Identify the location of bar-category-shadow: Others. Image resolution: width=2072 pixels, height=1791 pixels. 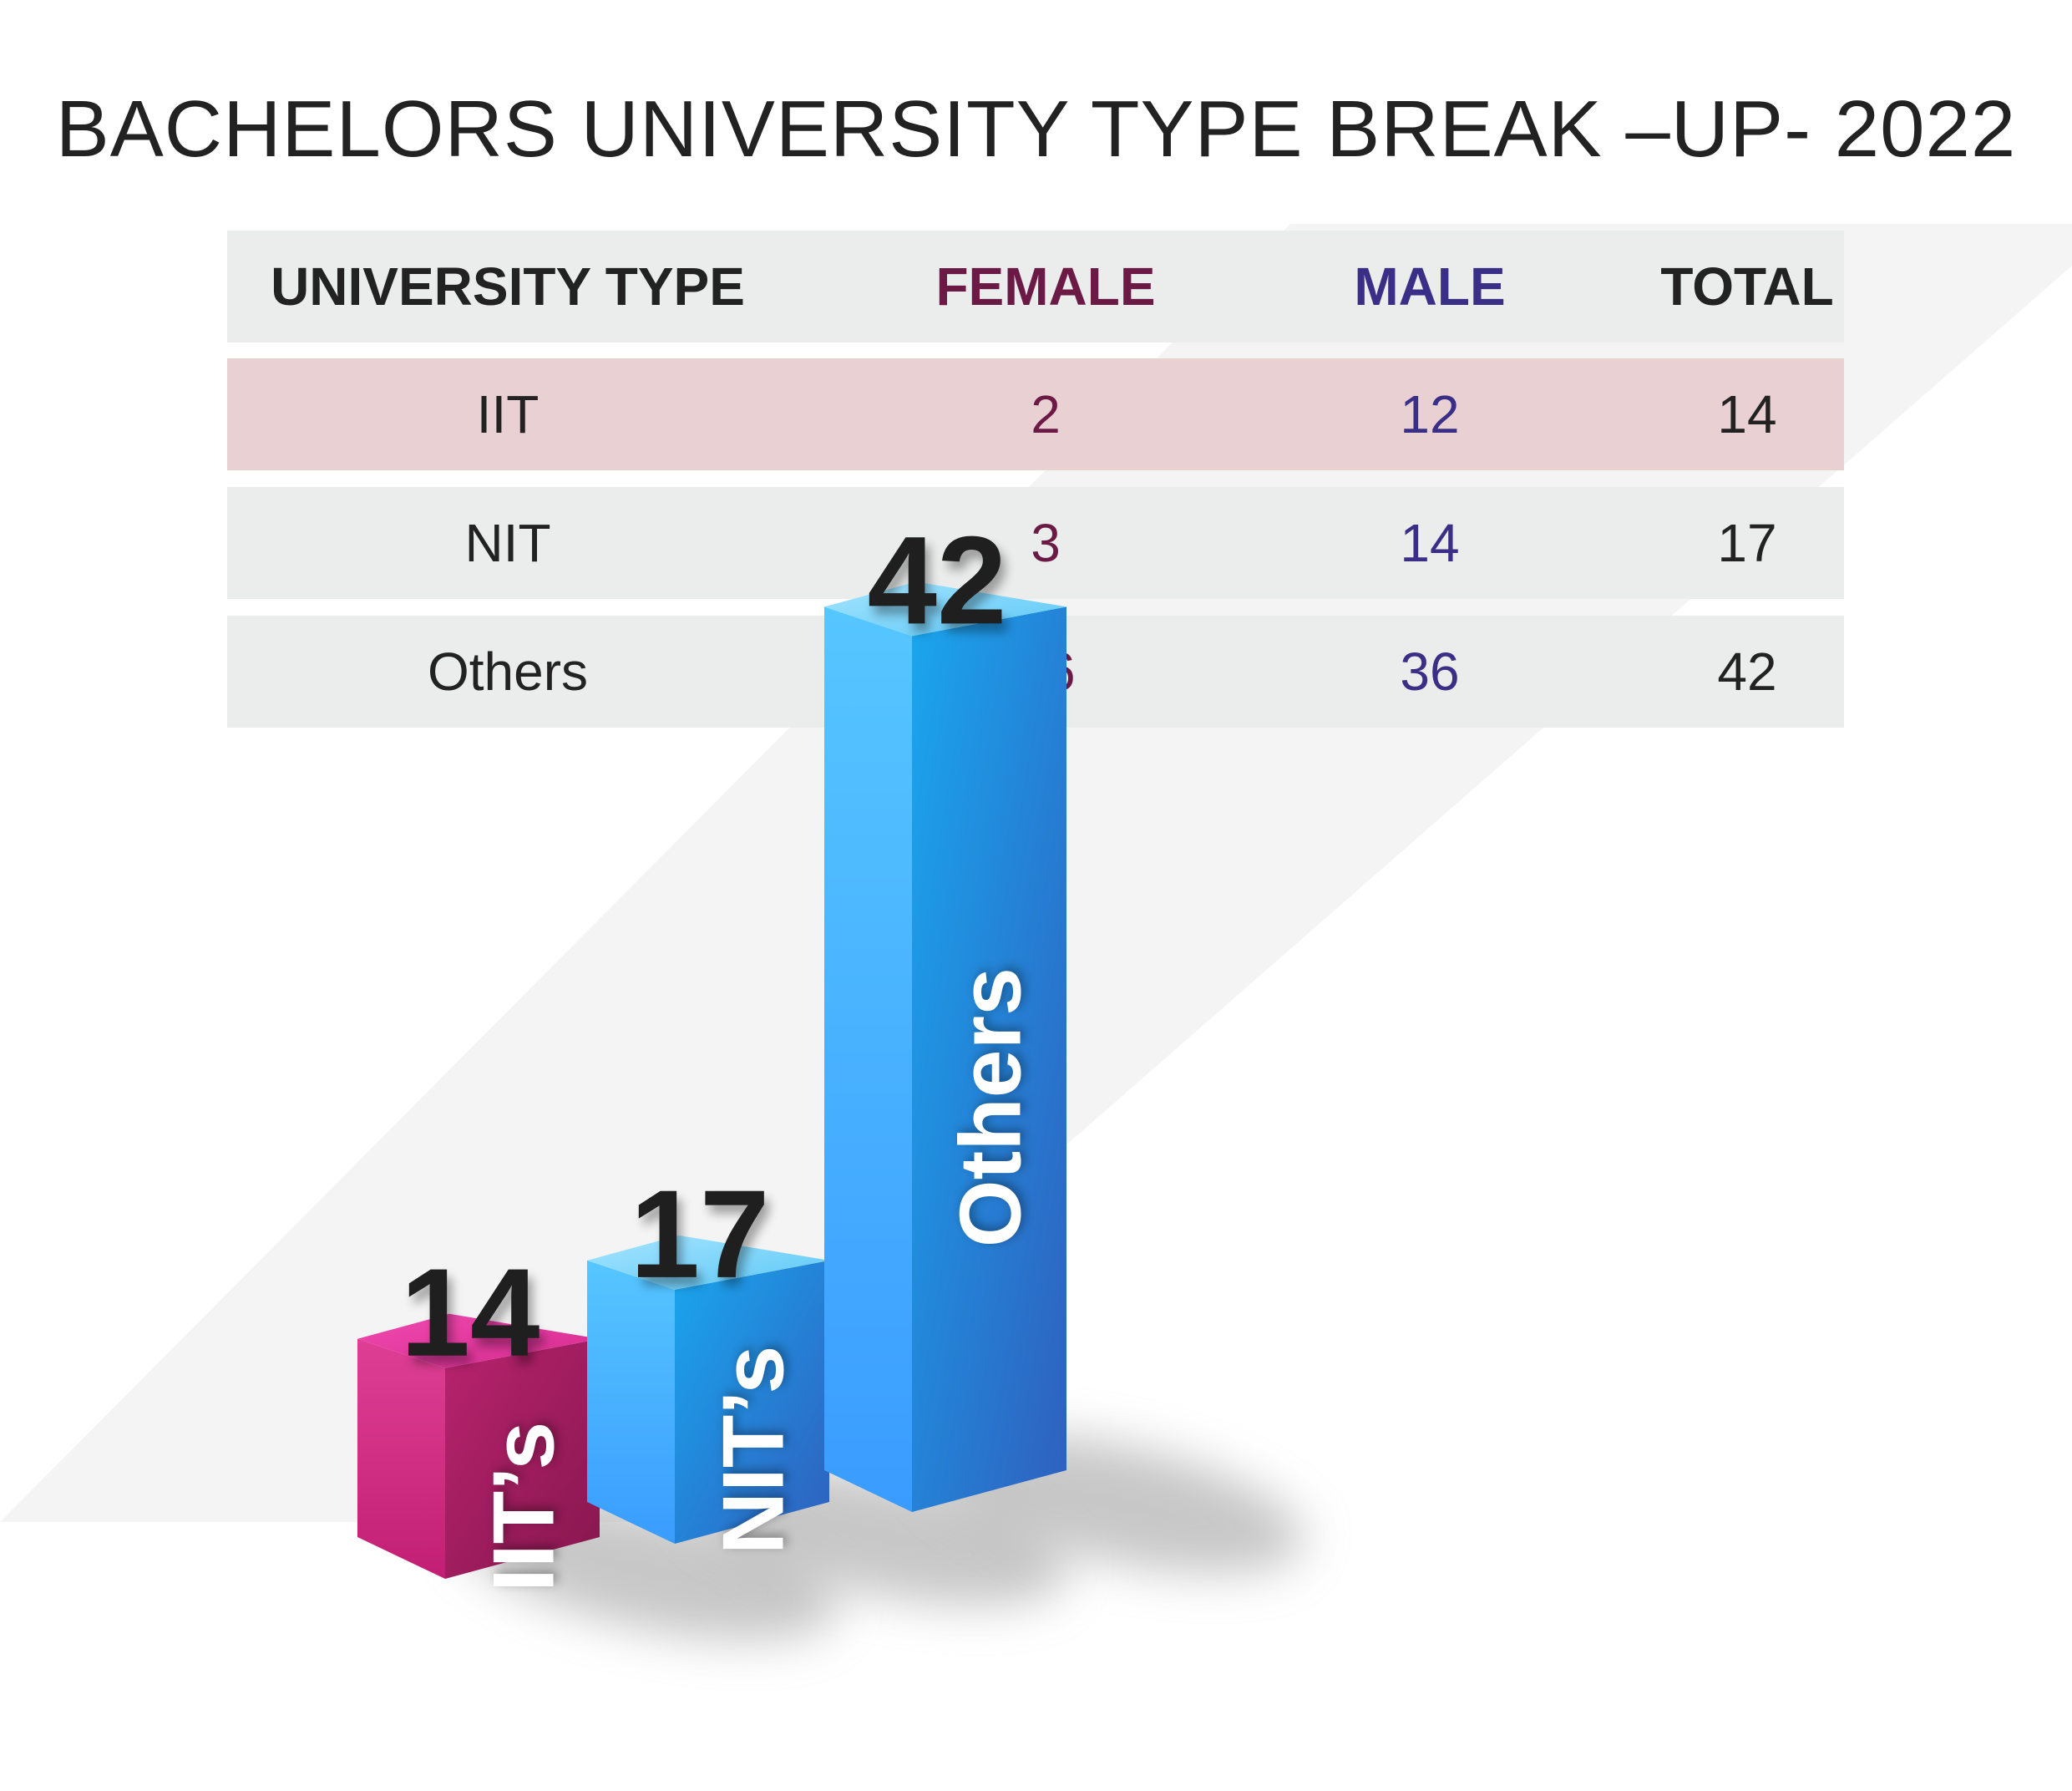
(994, 1104).